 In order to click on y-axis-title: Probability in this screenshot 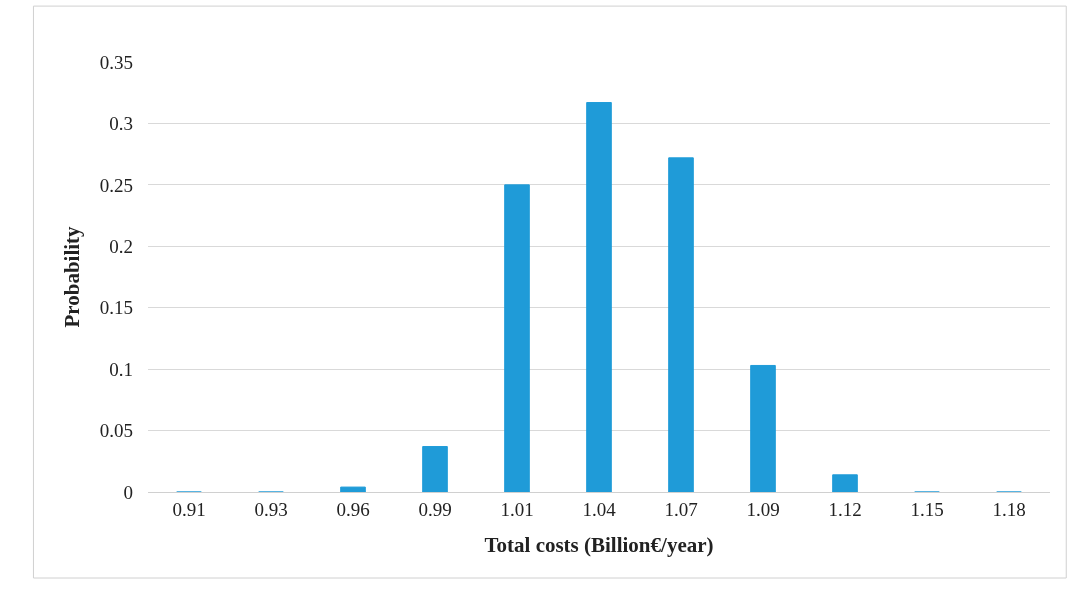, I will do `click(71, 276)`.